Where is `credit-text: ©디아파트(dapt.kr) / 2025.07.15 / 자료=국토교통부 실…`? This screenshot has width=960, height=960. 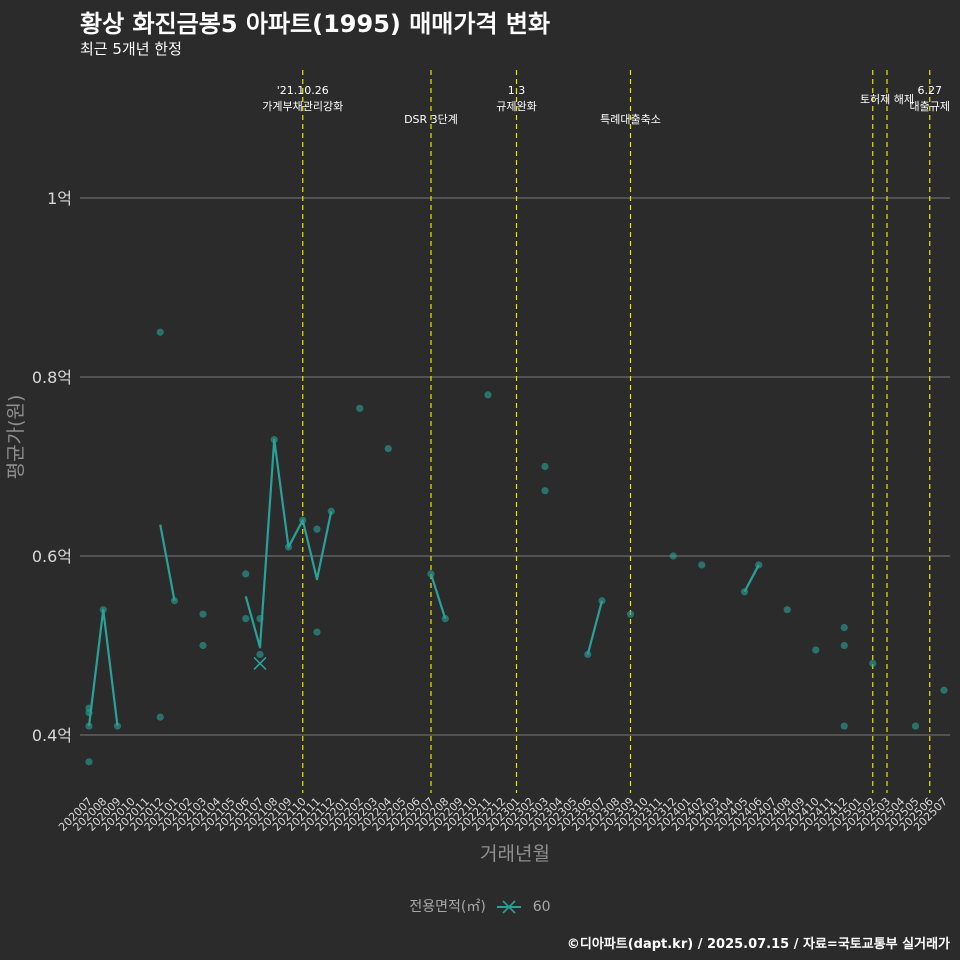 credit-text: ©디아파트(dapt.kr) / 2025.07.15 / 자료=국토교통부 실… is located at coordinates (758, 944).